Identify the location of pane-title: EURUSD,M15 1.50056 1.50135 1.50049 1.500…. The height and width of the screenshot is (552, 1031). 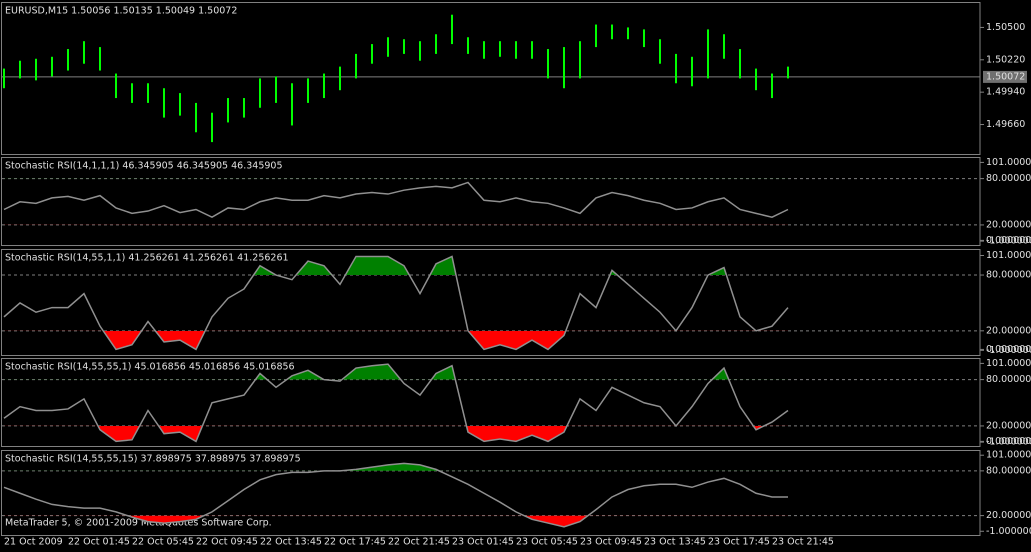
(121, 11).